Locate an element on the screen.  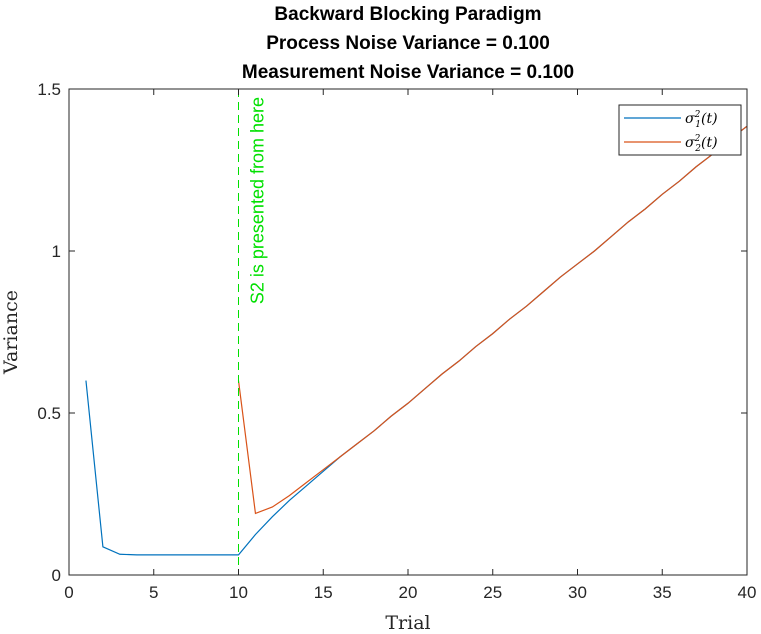
x-axis-label: Trial is located at coordinates (407, 623).